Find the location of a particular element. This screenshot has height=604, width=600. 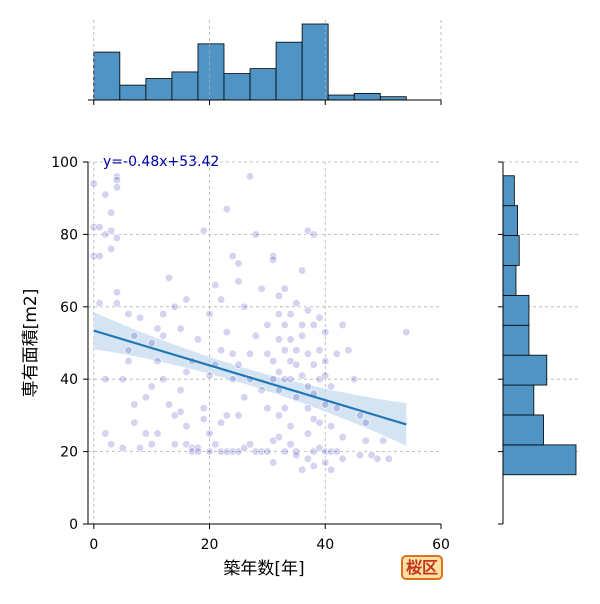

y-tick-label: 80 is located at coordinates (69, 235).